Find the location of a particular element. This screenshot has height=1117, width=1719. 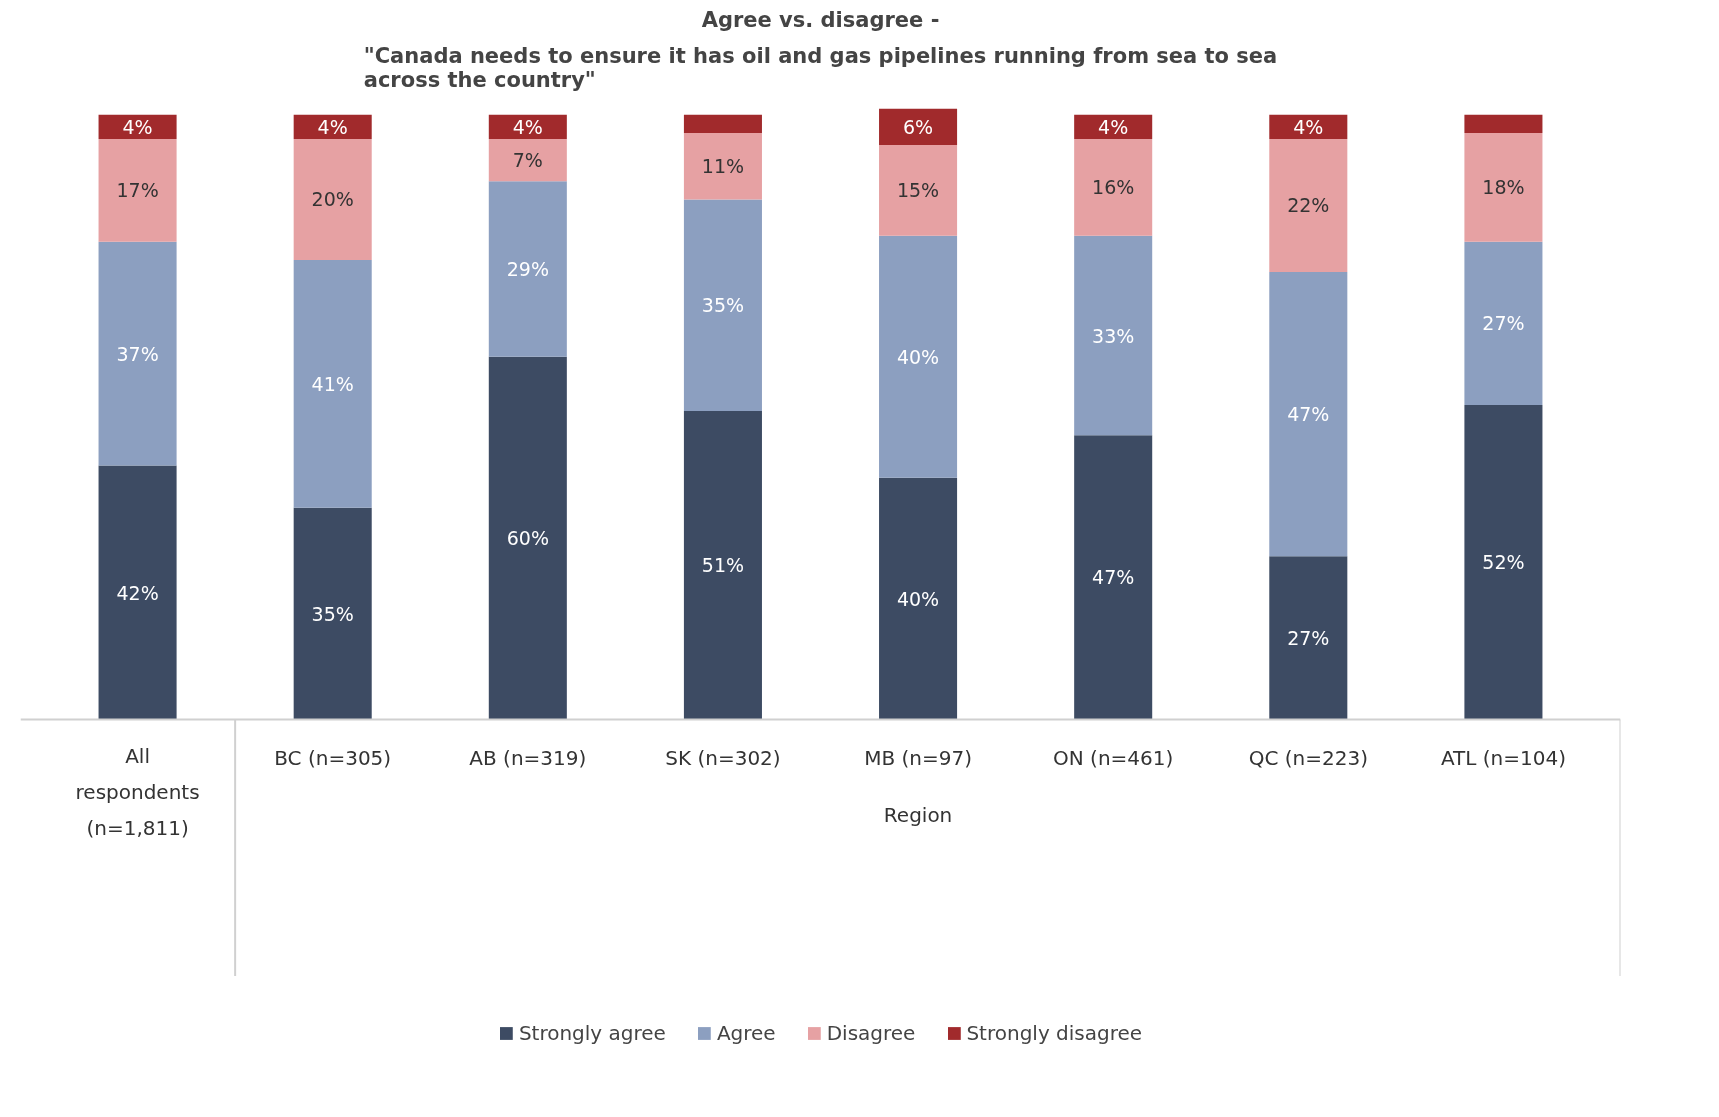

x-tick-label: MB (n=97) is located at coordinates (918, 757).